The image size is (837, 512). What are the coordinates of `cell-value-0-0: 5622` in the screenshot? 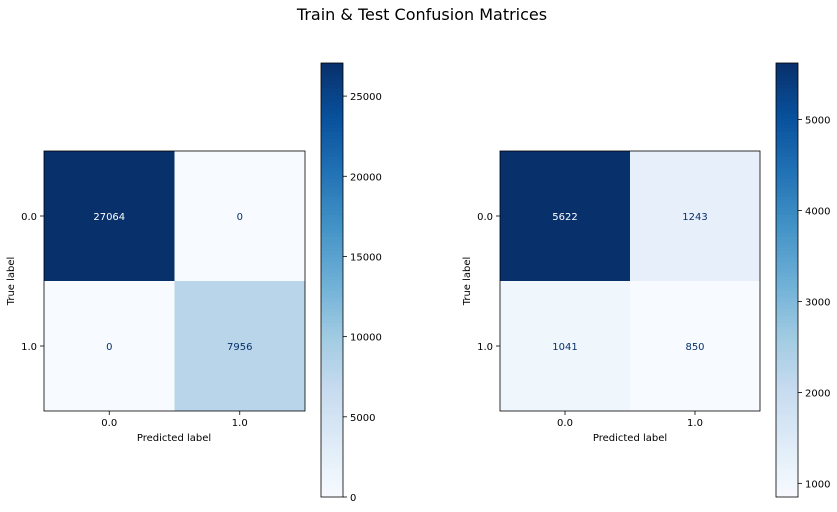 It's located at (564, 217).